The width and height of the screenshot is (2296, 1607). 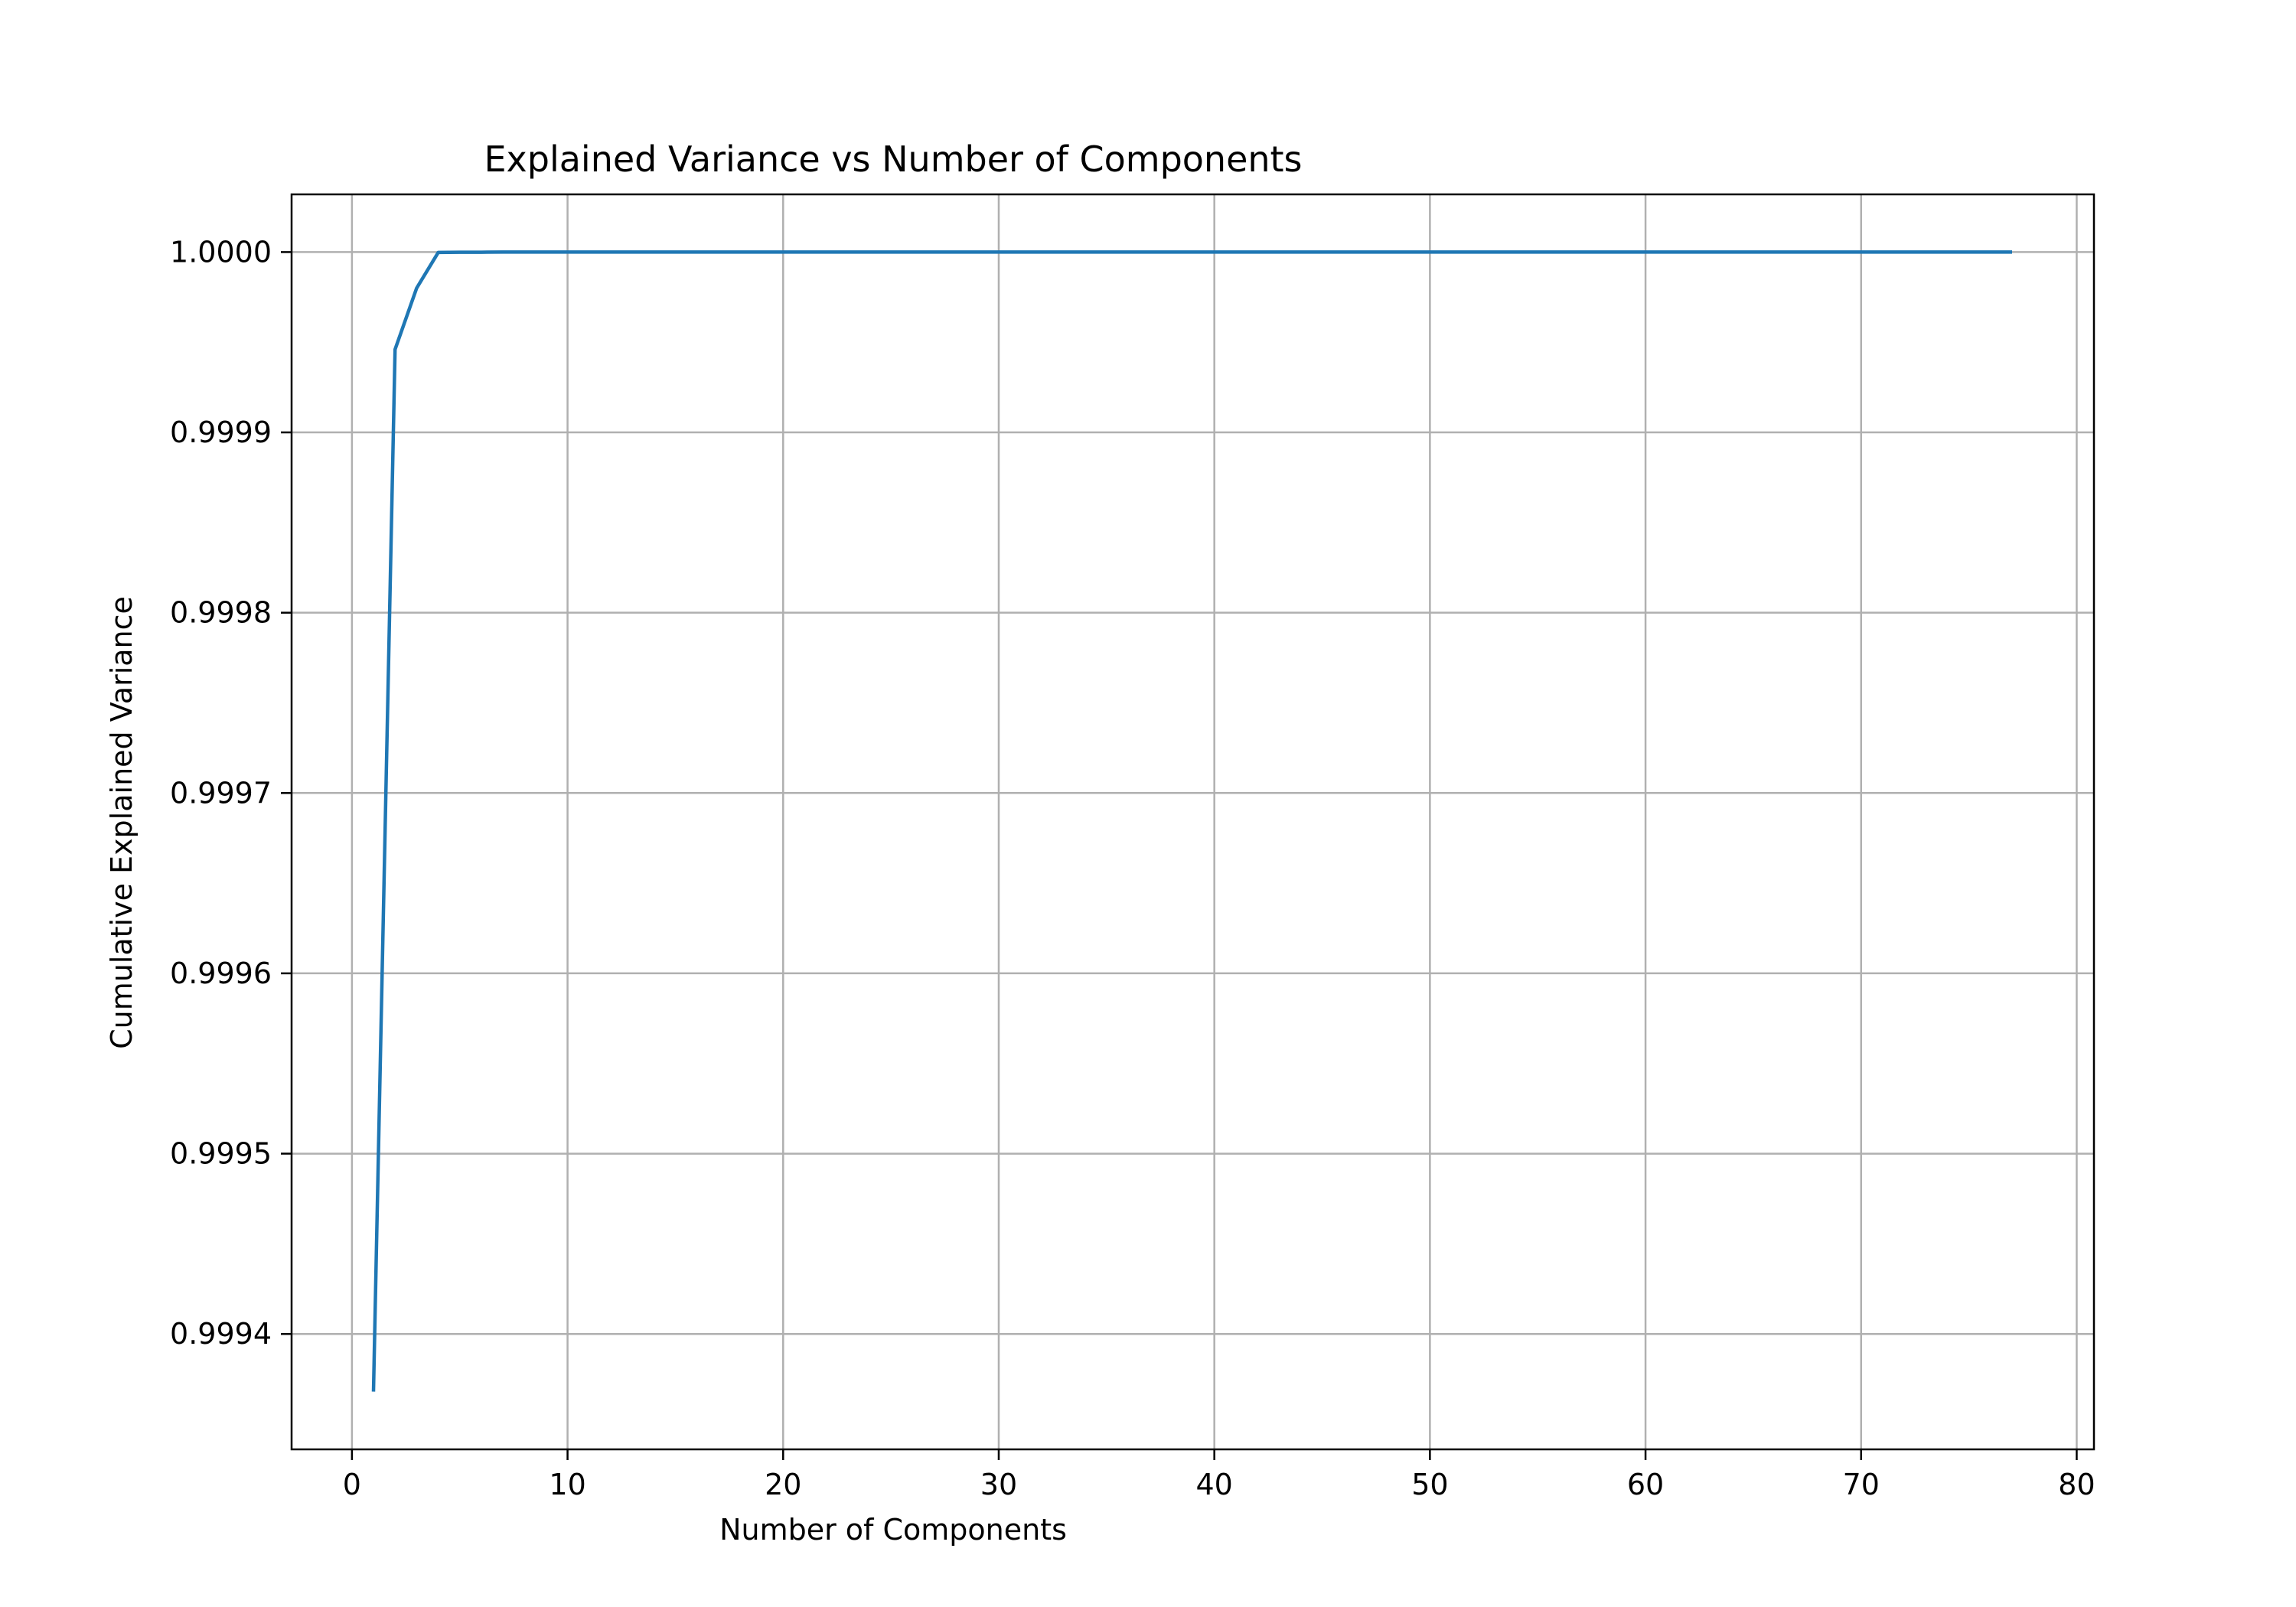 I want to click on x-tick-label: 40, so click(x=1213, y=1485).